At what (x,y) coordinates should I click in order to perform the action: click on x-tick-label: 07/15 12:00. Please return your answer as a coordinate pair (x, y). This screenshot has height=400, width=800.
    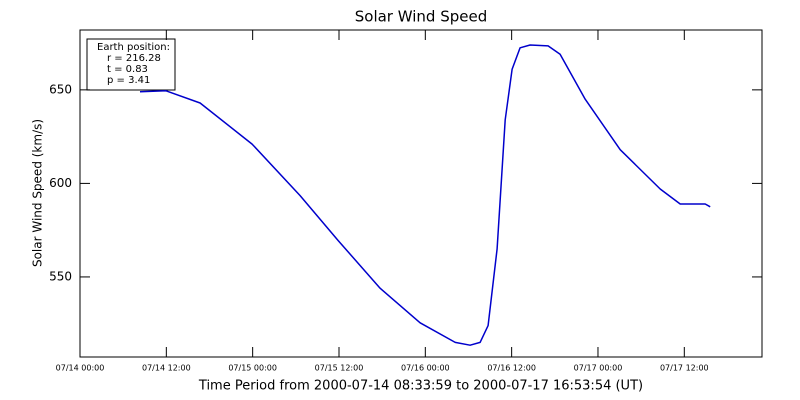
    Looking at the image, I should click on (339, 368).